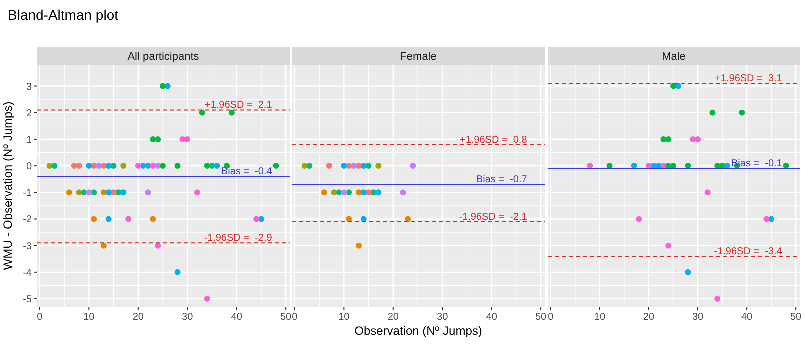 The height and width of the screenshot is (348, 804). What do you see at coordinates (247, 172) in the screenshot?
I see `ref-line-label: Bias = -0.4` at bounding box center [247, 172].